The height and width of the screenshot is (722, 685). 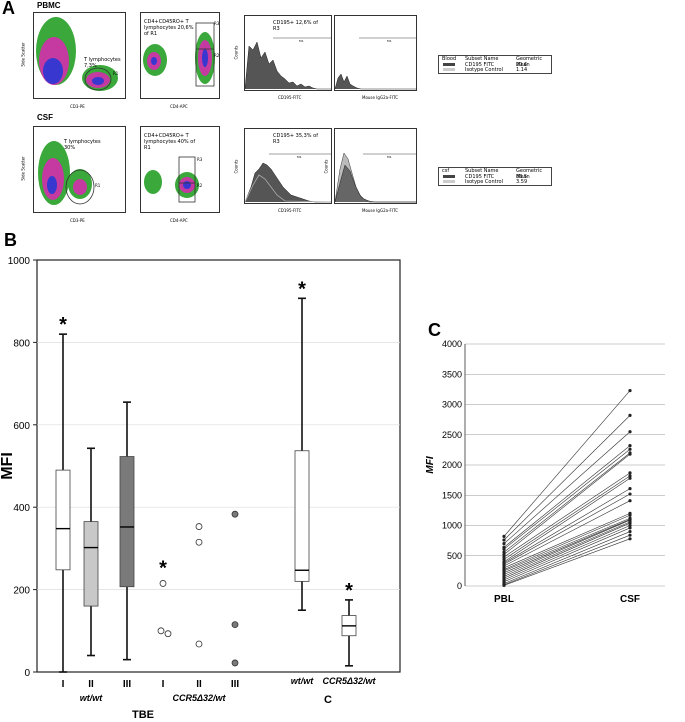 What do you see at coordinates (452, 435) in the screenshot?
I see `y-tick-label: 2500` at bounding box center [452, 435].